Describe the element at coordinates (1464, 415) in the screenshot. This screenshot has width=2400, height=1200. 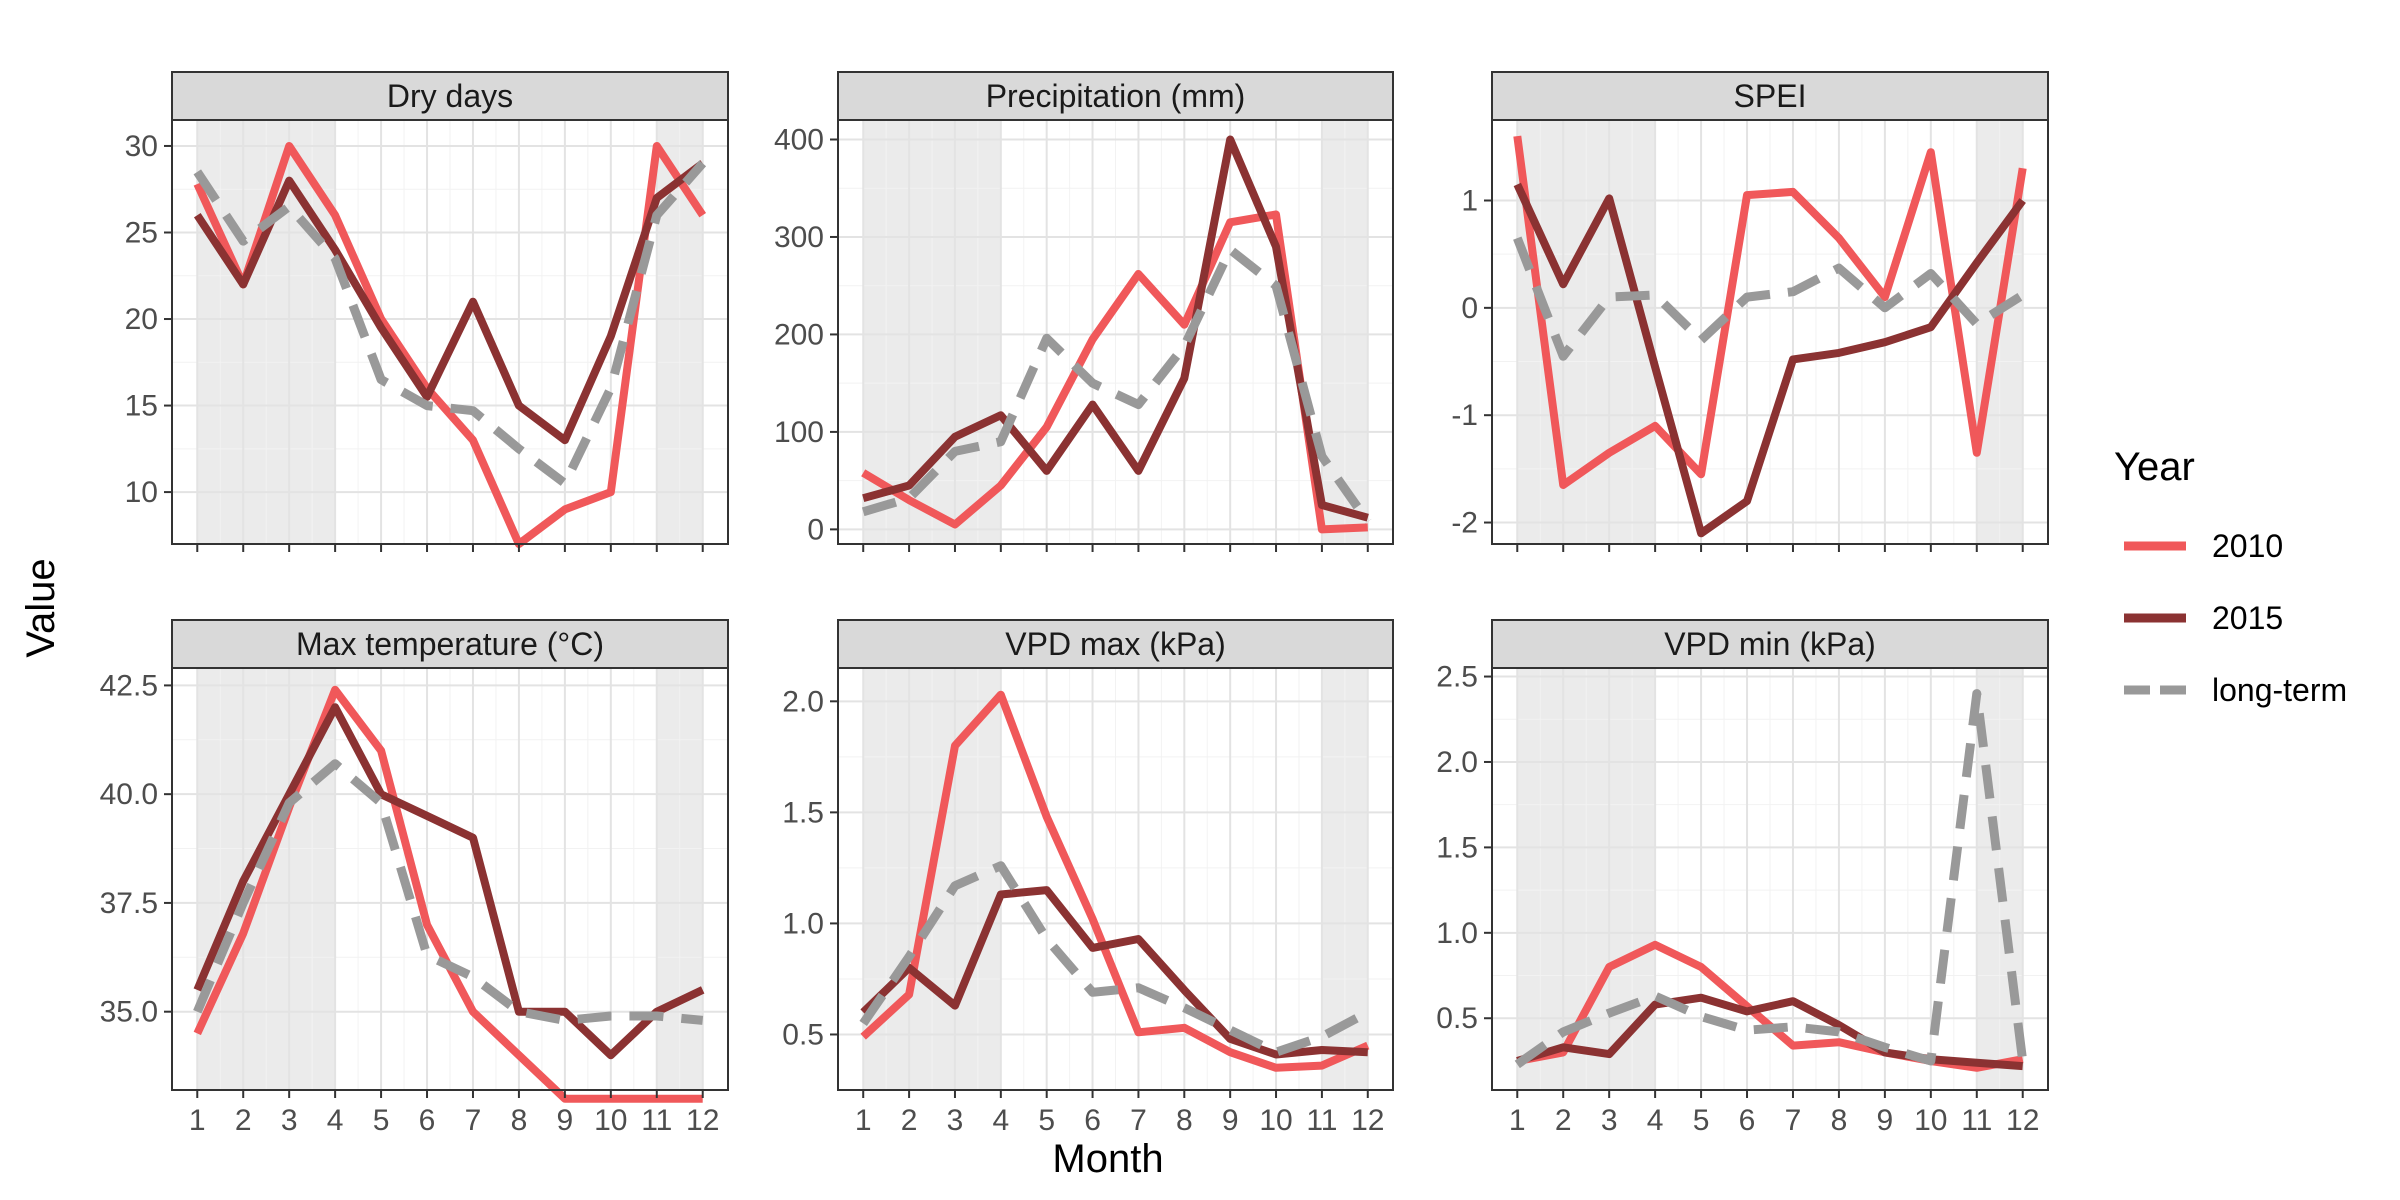
I see `y-tick-label: -1` at that location.